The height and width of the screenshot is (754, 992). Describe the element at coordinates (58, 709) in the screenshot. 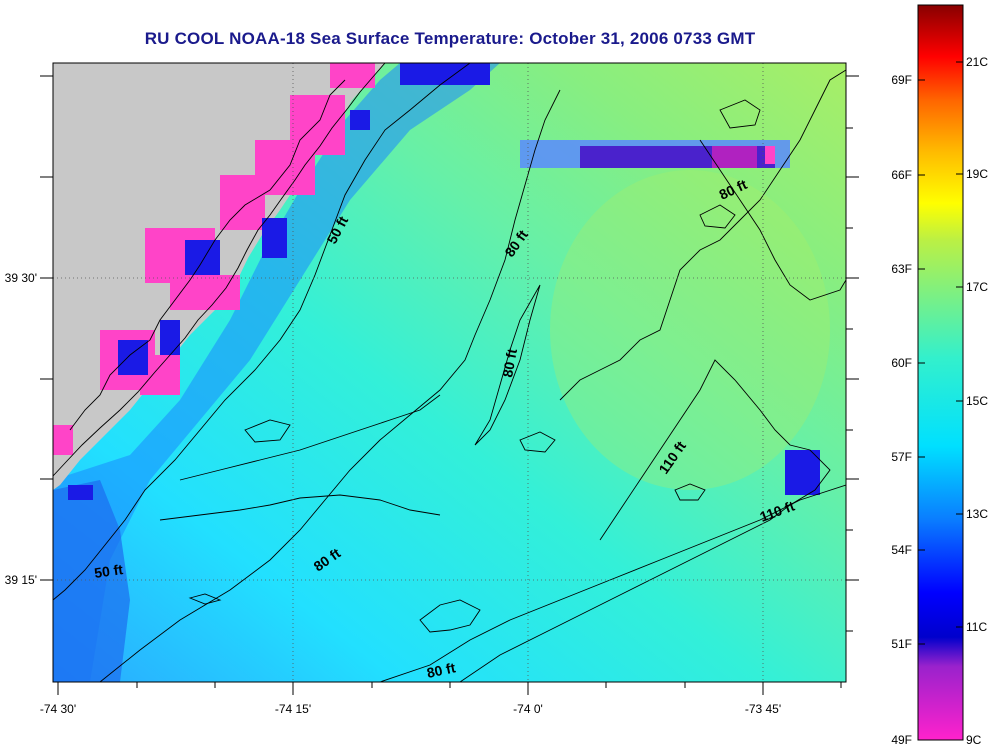

I see `lon-label-74-30: -74 30'` at that location.